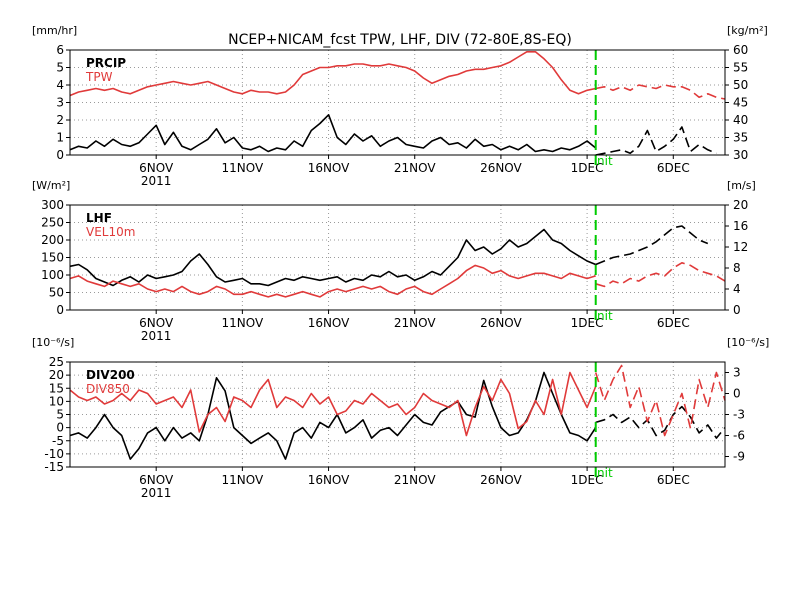  Describe the element at coordinates (652, 245) in the screenshot. I see `series-line-lhf-forecast` at that location.